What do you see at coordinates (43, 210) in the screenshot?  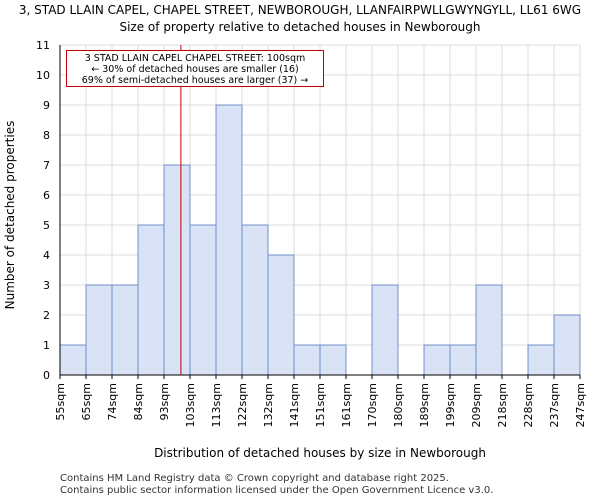 I see `y-tick-labels: 0 1 2 3 4 5 6 7 8 9 10 11` at bounding box center [43, 210].